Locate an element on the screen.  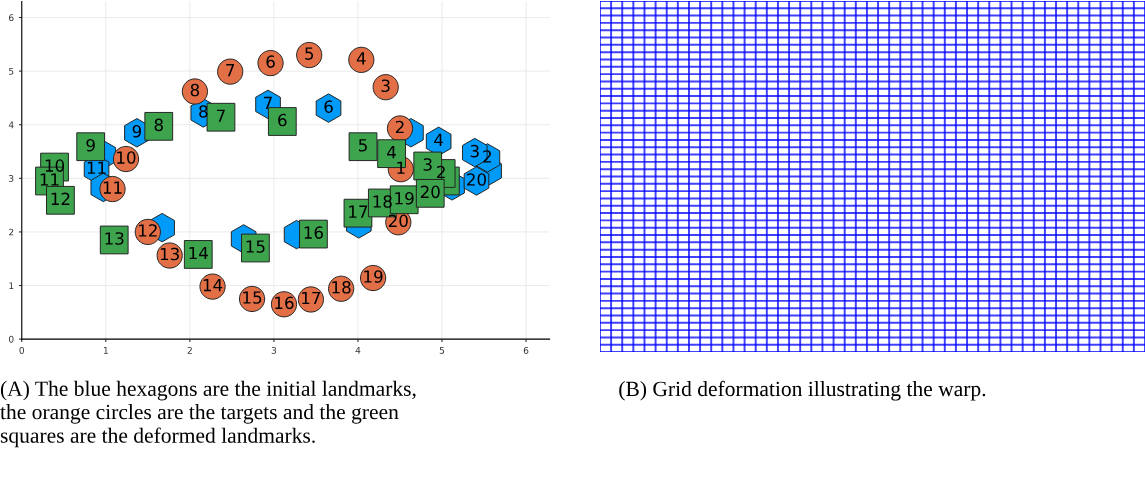
x-tick-label: 6 is located at coordinates (526, 350).